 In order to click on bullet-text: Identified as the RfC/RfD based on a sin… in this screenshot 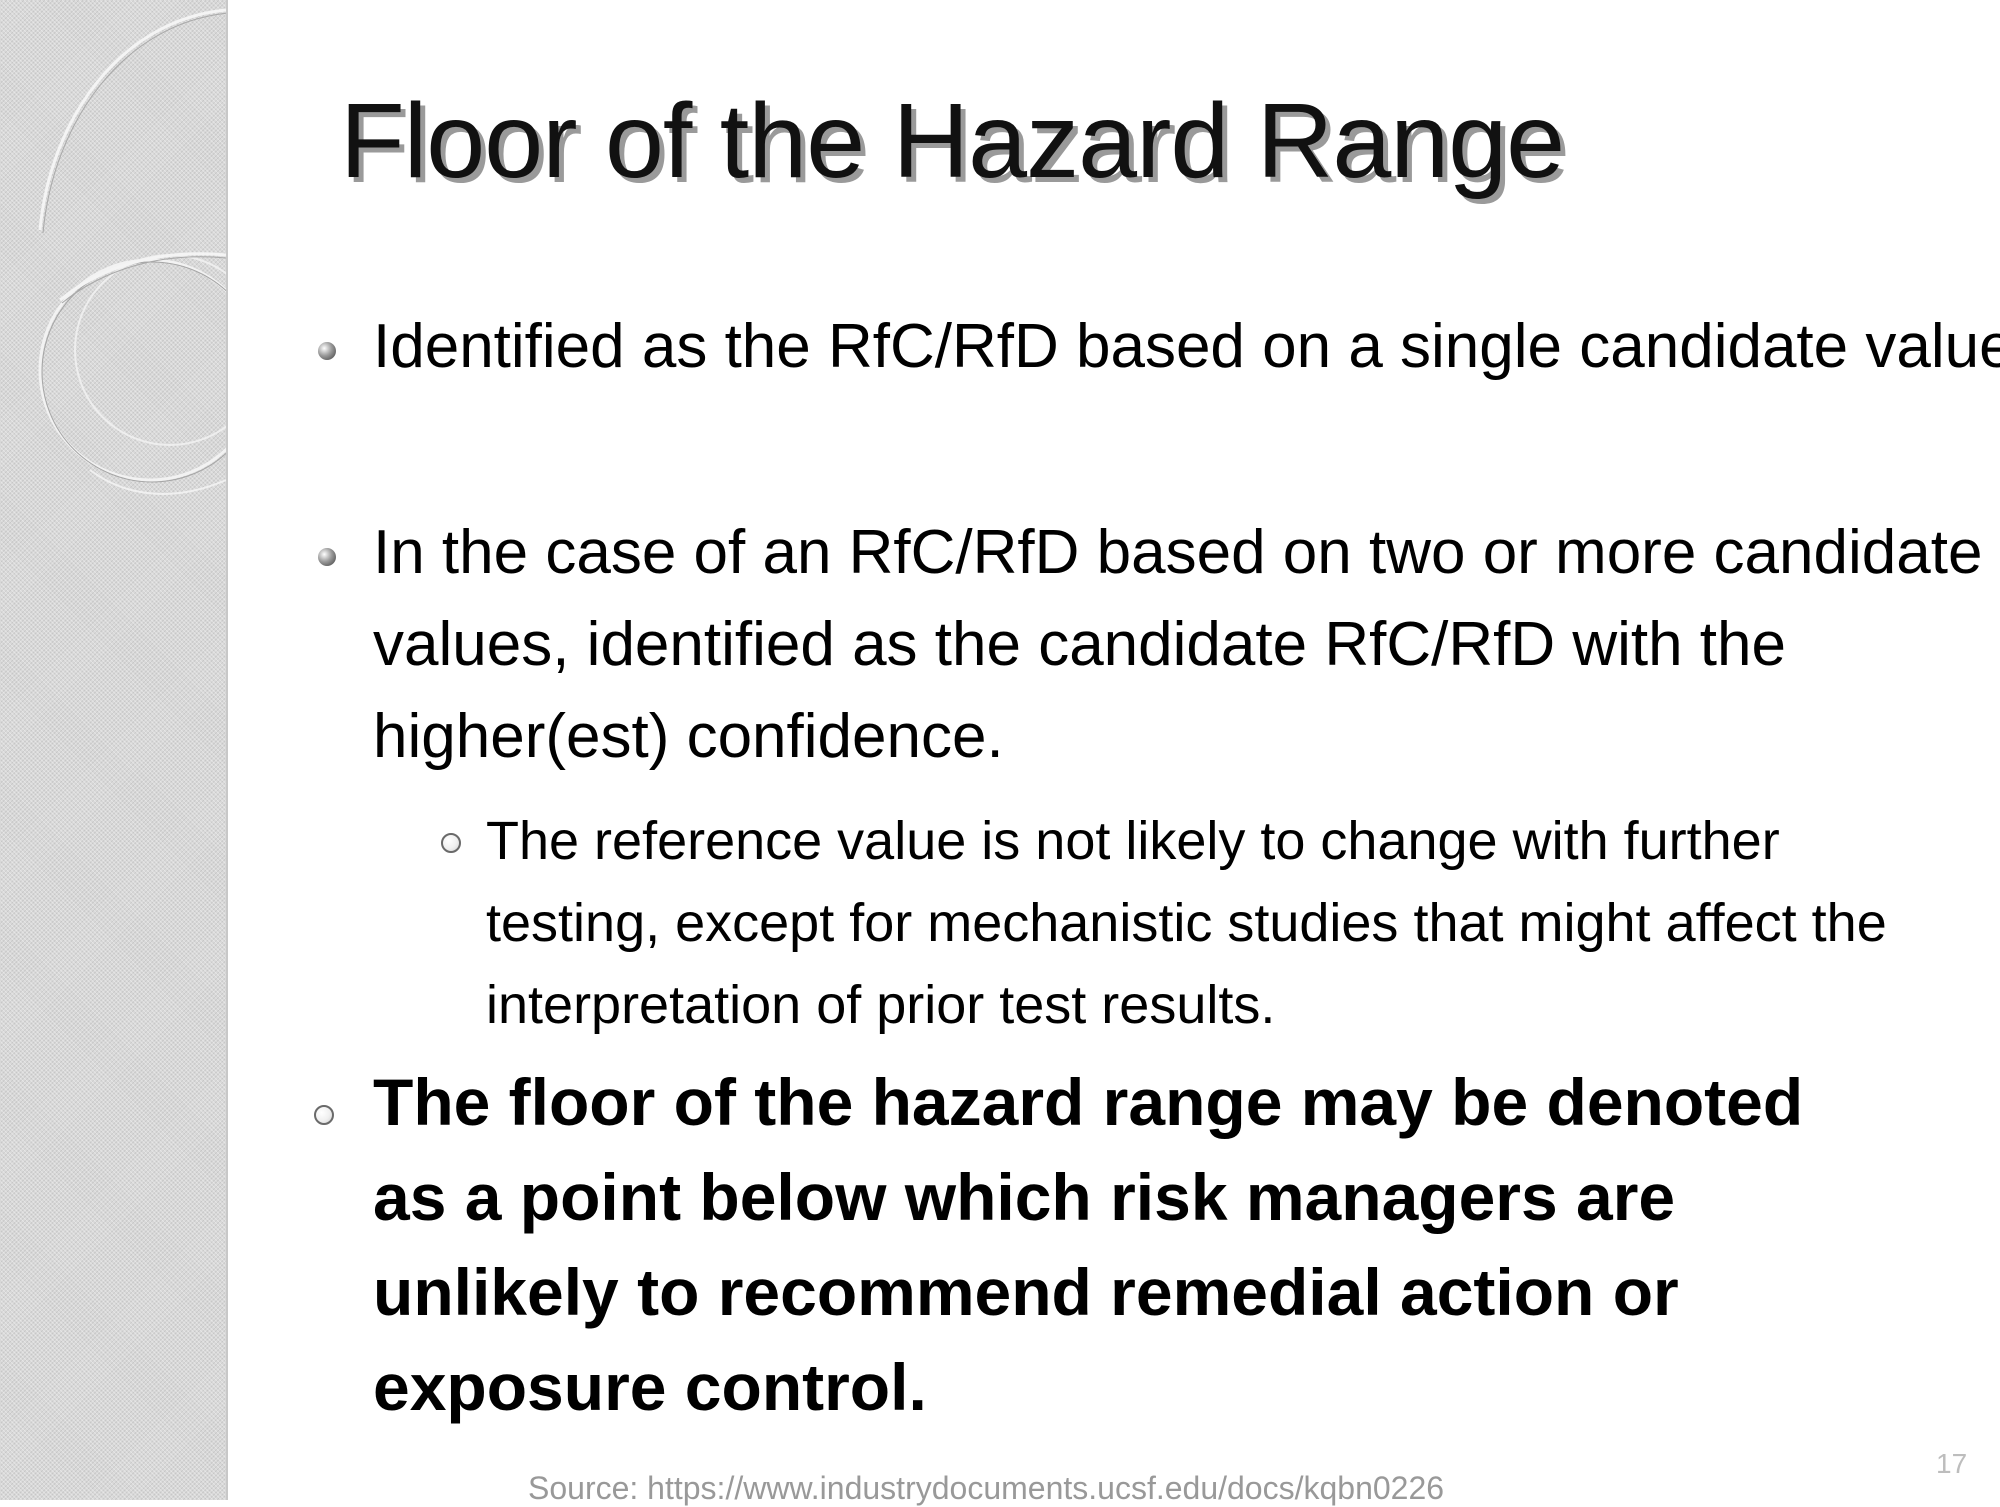, I will do `click(1186, 346)`.